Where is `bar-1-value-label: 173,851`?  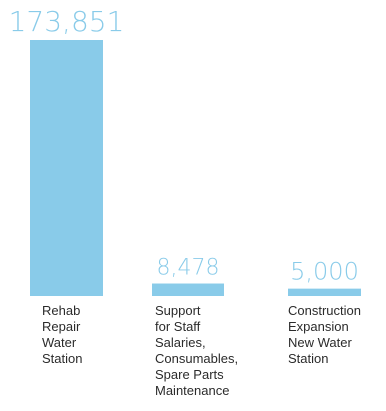
bar-1-value-label: 173,851 is located at coordinates (67, 21).